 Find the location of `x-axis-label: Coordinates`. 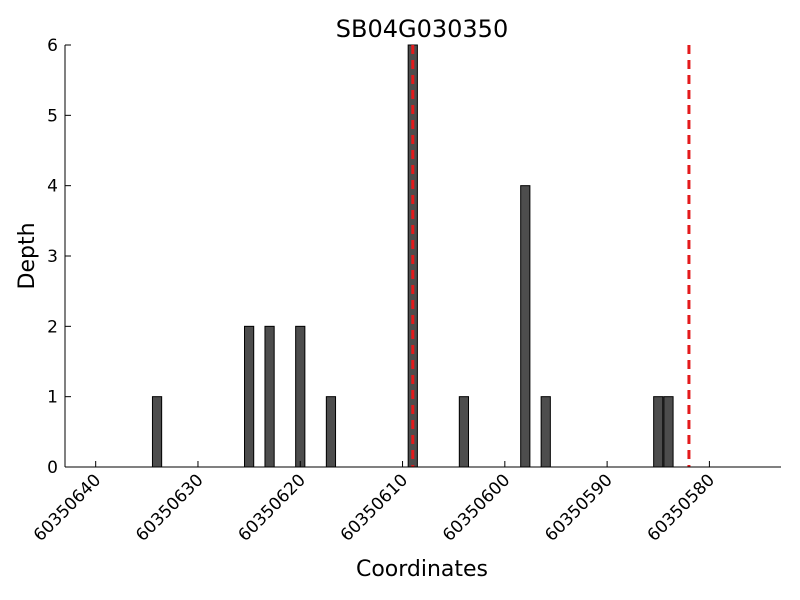

x-axis-label: Coordinates is located at coordinates (422, 569).